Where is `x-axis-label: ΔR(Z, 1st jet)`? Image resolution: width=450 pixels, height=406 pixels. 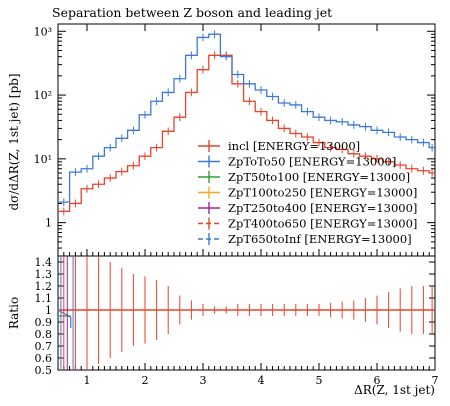 x-axis-label: ΔR(Z, 1st jet) is located at coordinates (394, 390).